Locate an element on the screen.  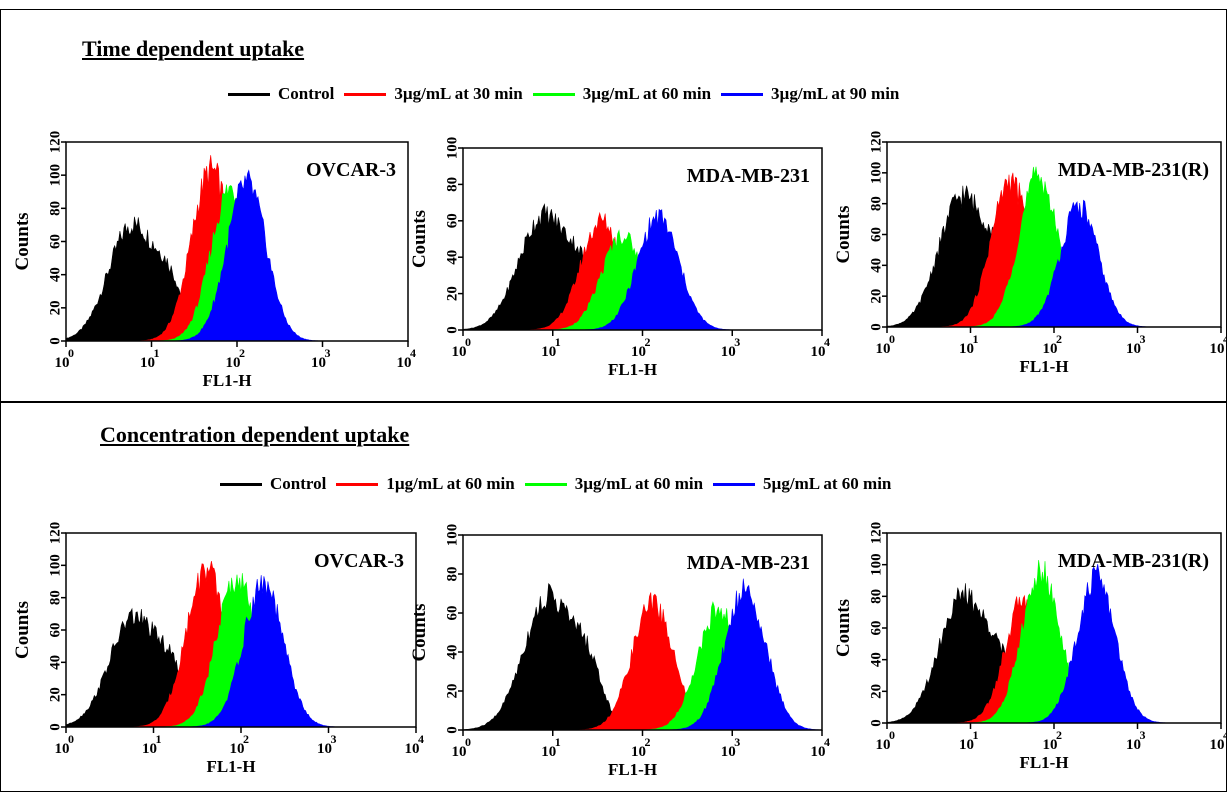
section-title-time: Time dependent uptake is located at coordinates (193, 48).